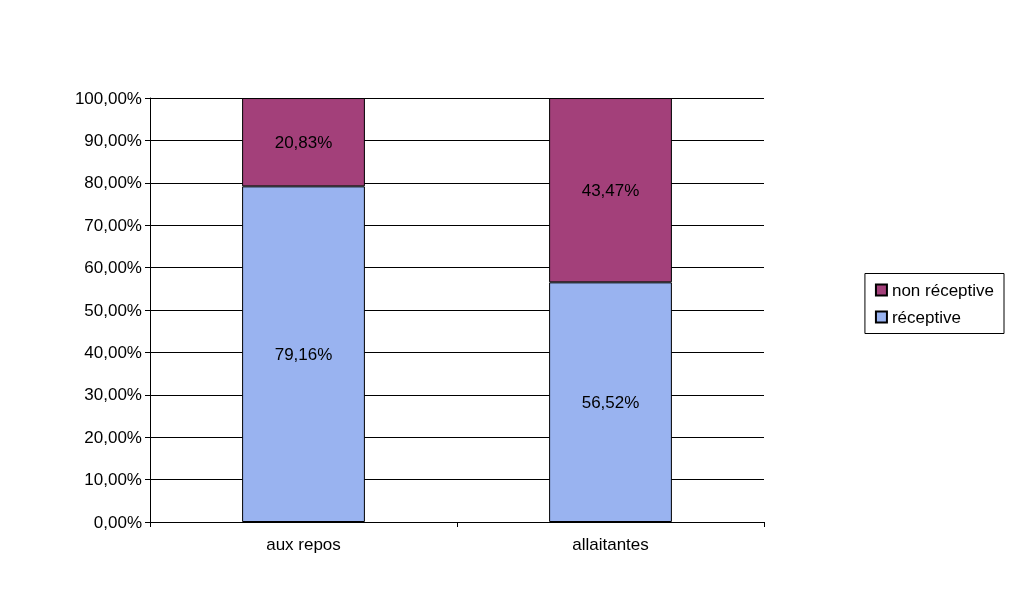 The image size is (1014, 607). What do you see at coordinates (610, 402) in the screenshot?
I see `data-label: 56,52%` at bounding box center [610, 402].